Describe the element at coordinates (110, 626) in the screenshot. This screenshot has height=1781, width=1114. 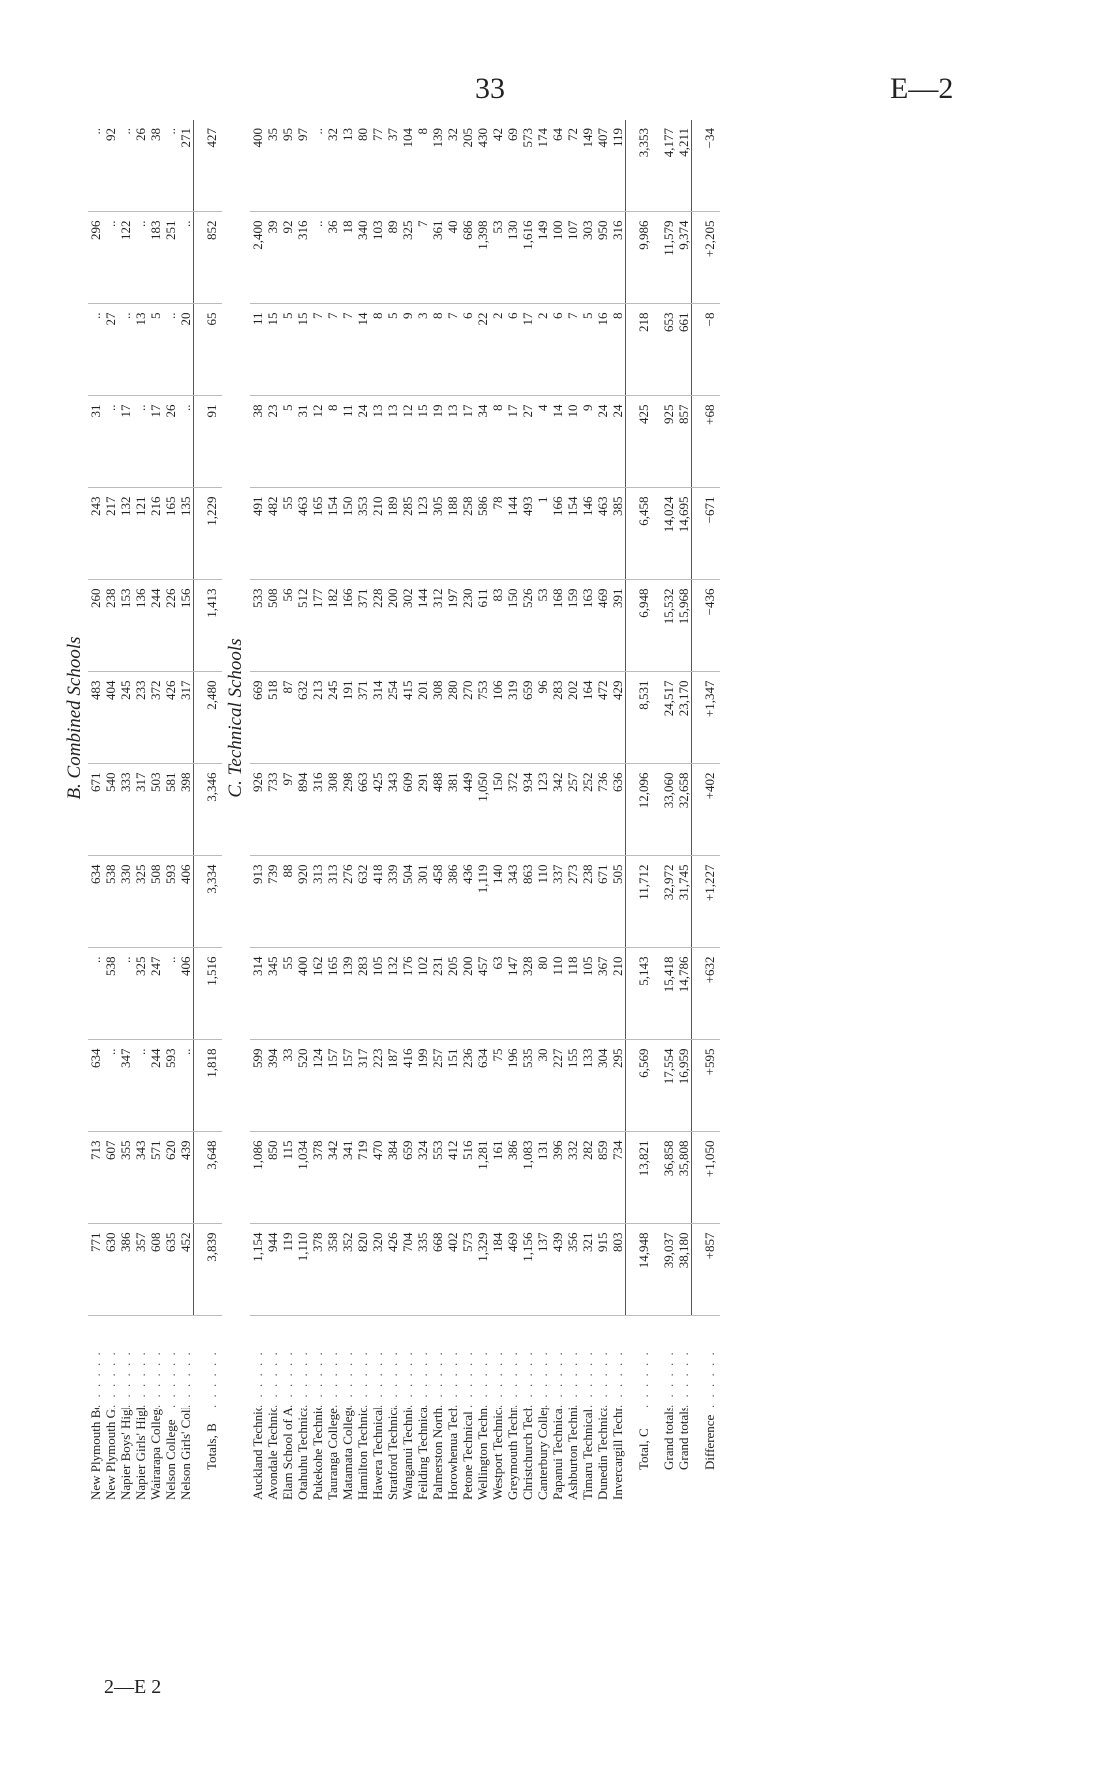
I see `value-cell: 238` at that location.